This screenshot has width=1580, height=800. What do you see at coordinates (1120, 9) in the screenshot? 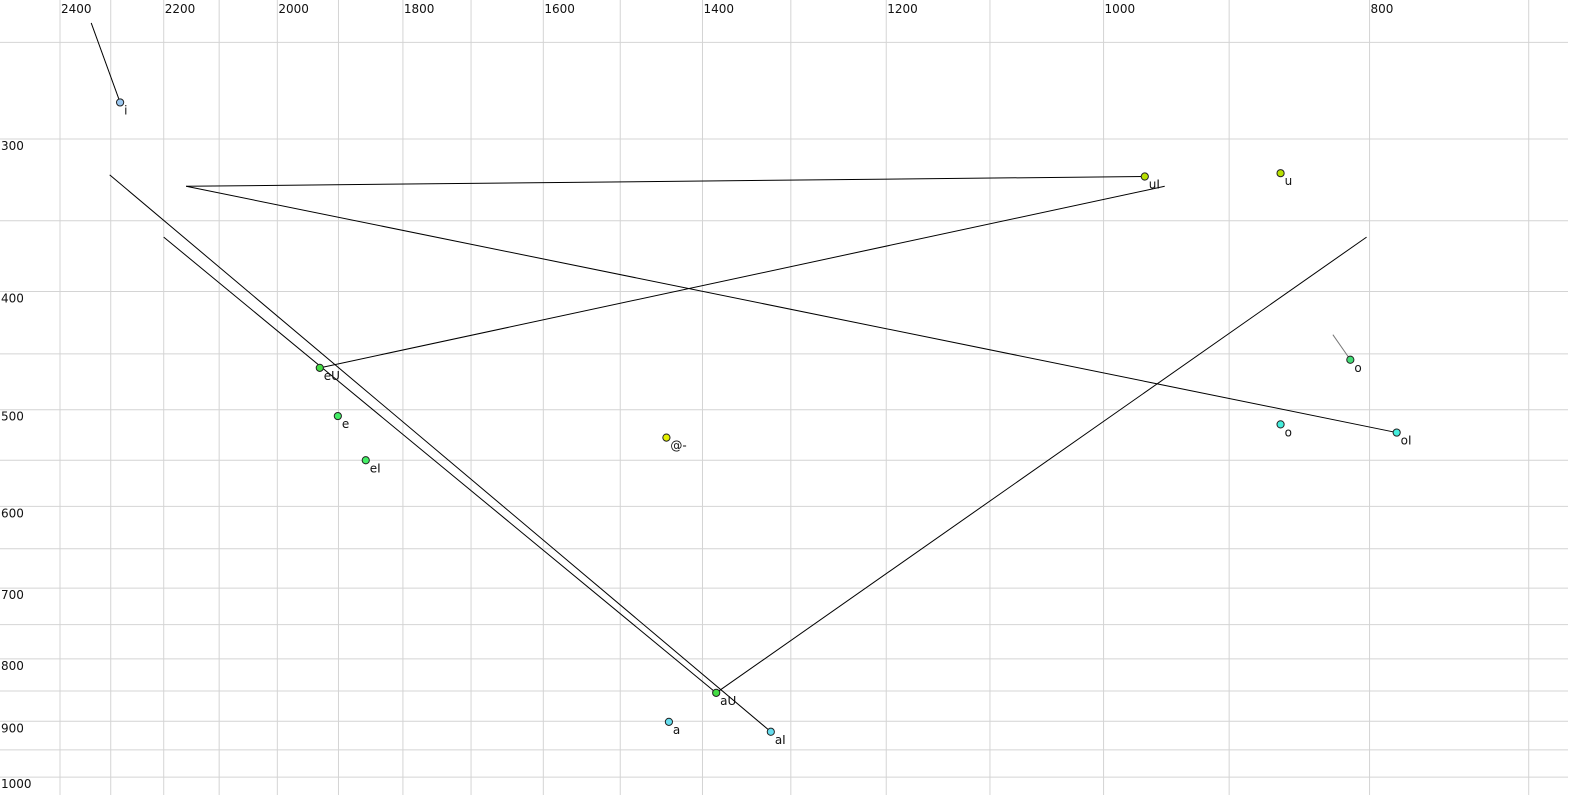
I see `x-tick-label: 1000` at bounding box center [1120, 9].